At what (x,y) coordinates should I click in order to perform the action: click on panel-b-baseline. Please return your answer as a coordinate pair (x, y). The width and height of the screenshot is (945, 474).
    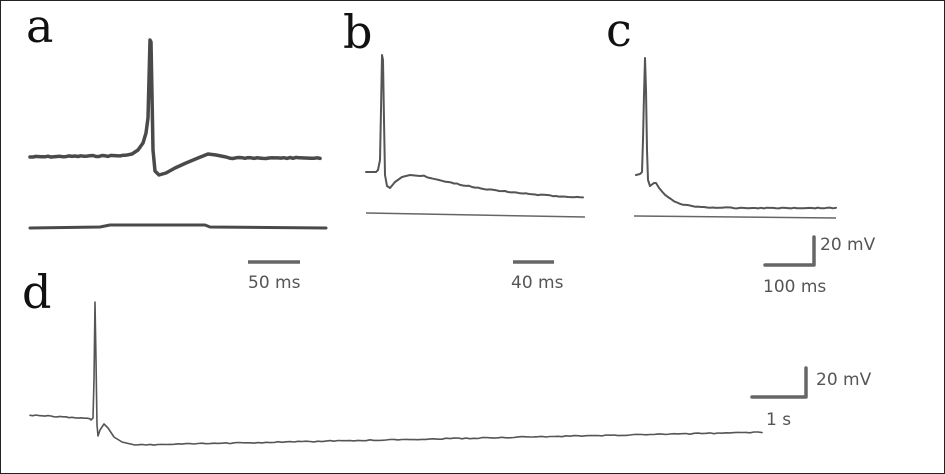
    Looking at the image, I should click on (475, 215).